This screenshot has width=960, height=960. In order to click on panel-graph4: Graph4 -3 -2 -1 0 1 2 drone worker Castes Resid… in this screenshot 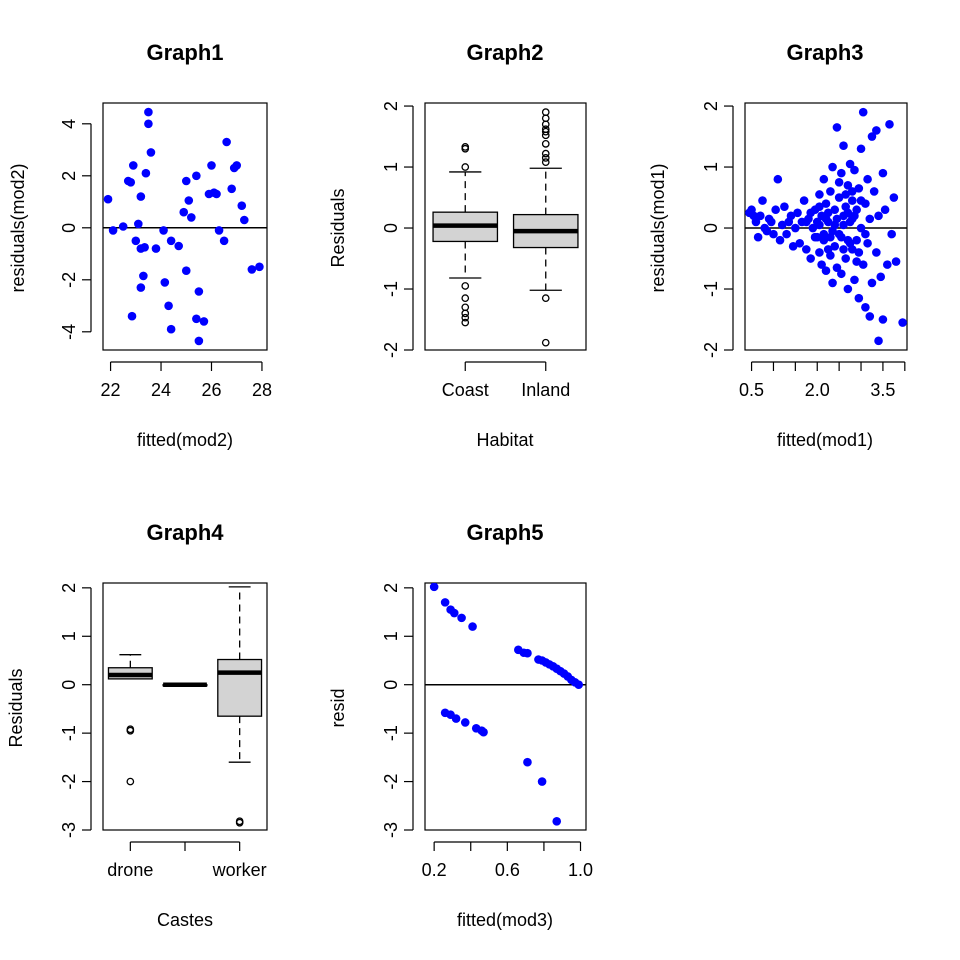, I will do `click(137, 725)`.